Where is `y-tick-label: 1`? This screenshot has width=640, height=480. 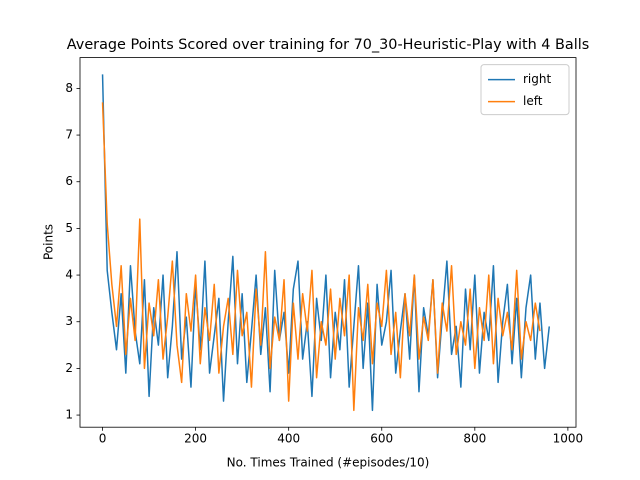
y-tick-label: 1 is located at coordinates (69, 415).